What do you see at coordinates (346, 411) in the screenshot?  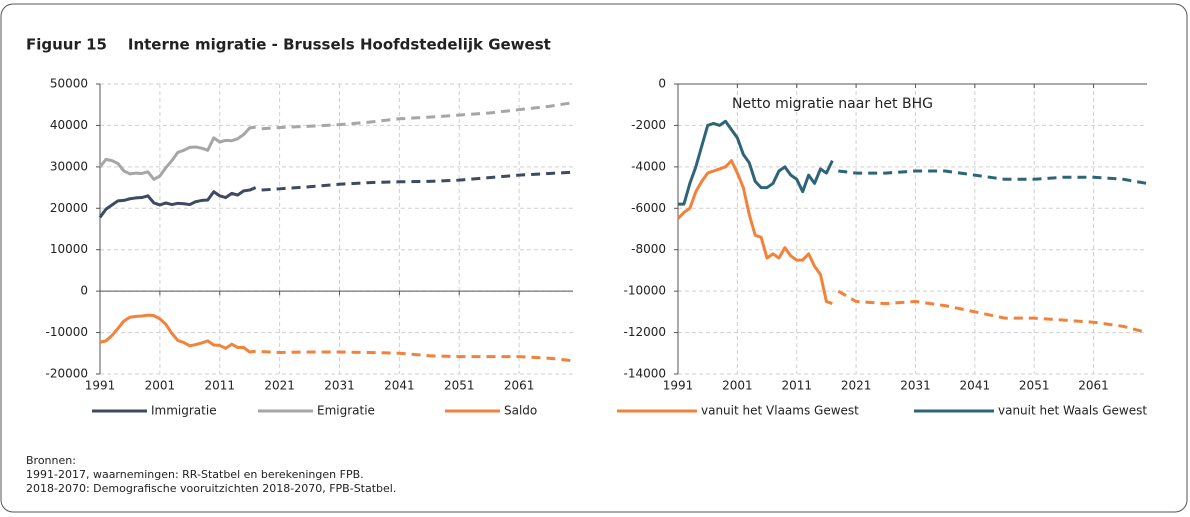 I see `legend-label: Emigratie` at bounding box center [346, 411].